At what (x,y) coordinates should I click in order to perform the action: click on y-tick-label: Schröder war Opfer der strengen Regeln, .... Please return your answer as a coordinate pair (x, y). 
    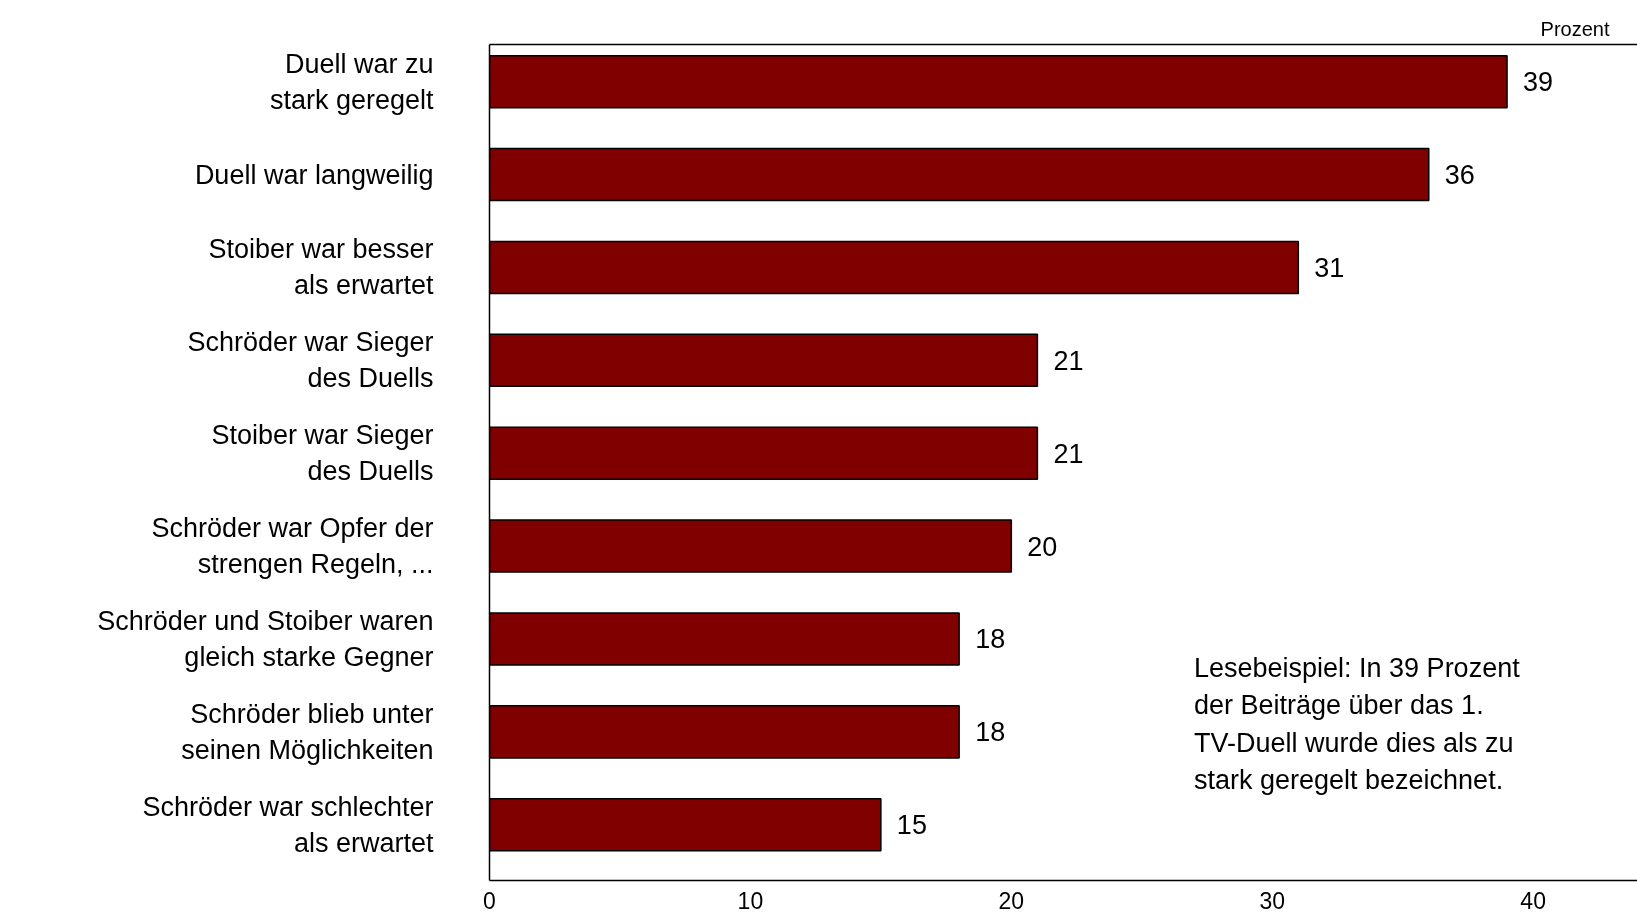
    Looking at the image, I should click on (292, 546).